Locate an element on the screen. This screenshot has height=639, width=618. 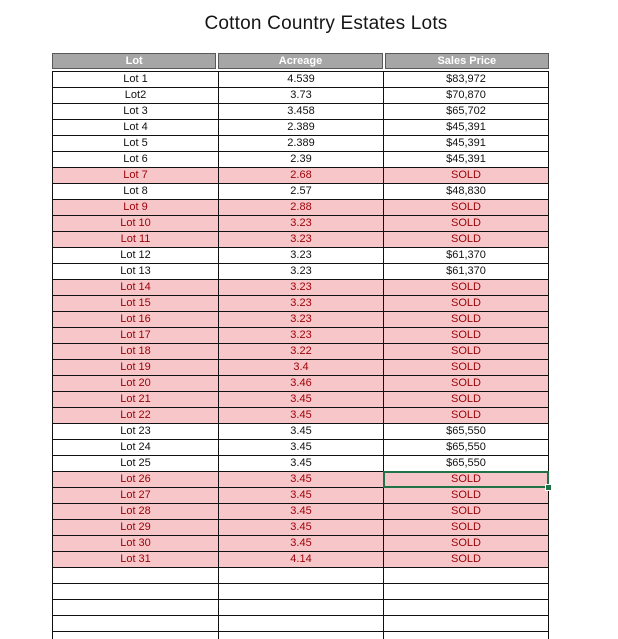
lot-cell: Lot 9 is located at coordinates (136, 208).